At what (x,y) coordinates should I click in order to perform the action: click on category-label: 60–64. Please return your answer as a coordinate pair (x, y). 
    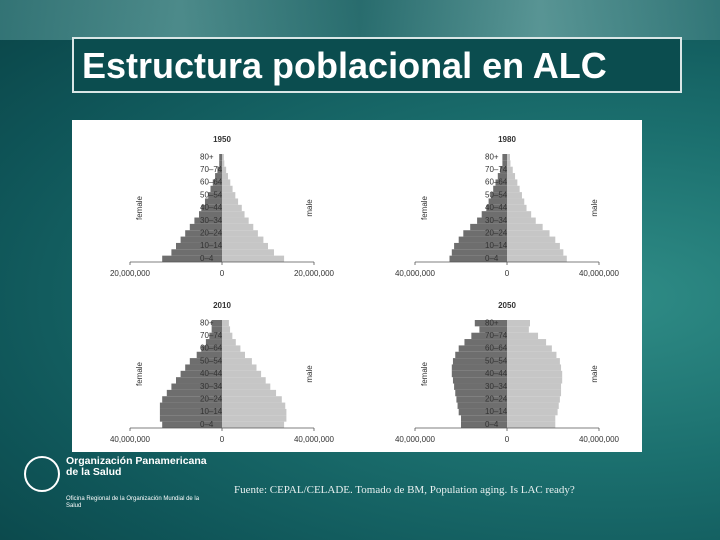
    Looking at the image, I should click on (211, 348).